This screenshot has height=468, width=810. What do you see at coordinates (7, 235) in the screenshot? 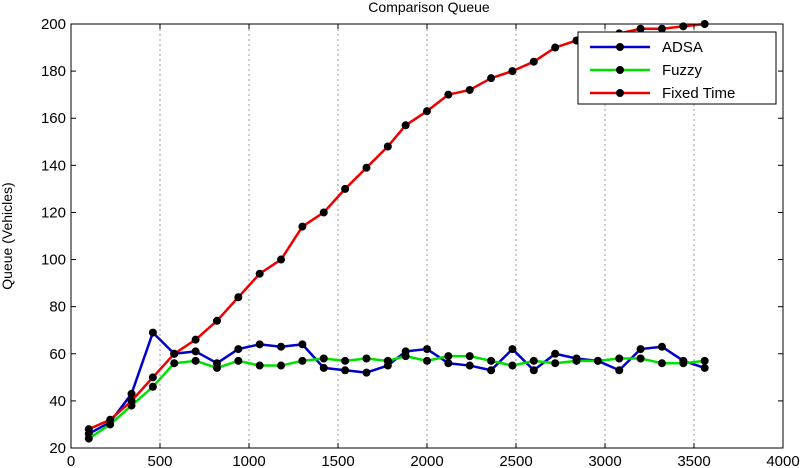
I see `y-axis-label: Queue (Vehicles)` at bounding box center [7, 235].